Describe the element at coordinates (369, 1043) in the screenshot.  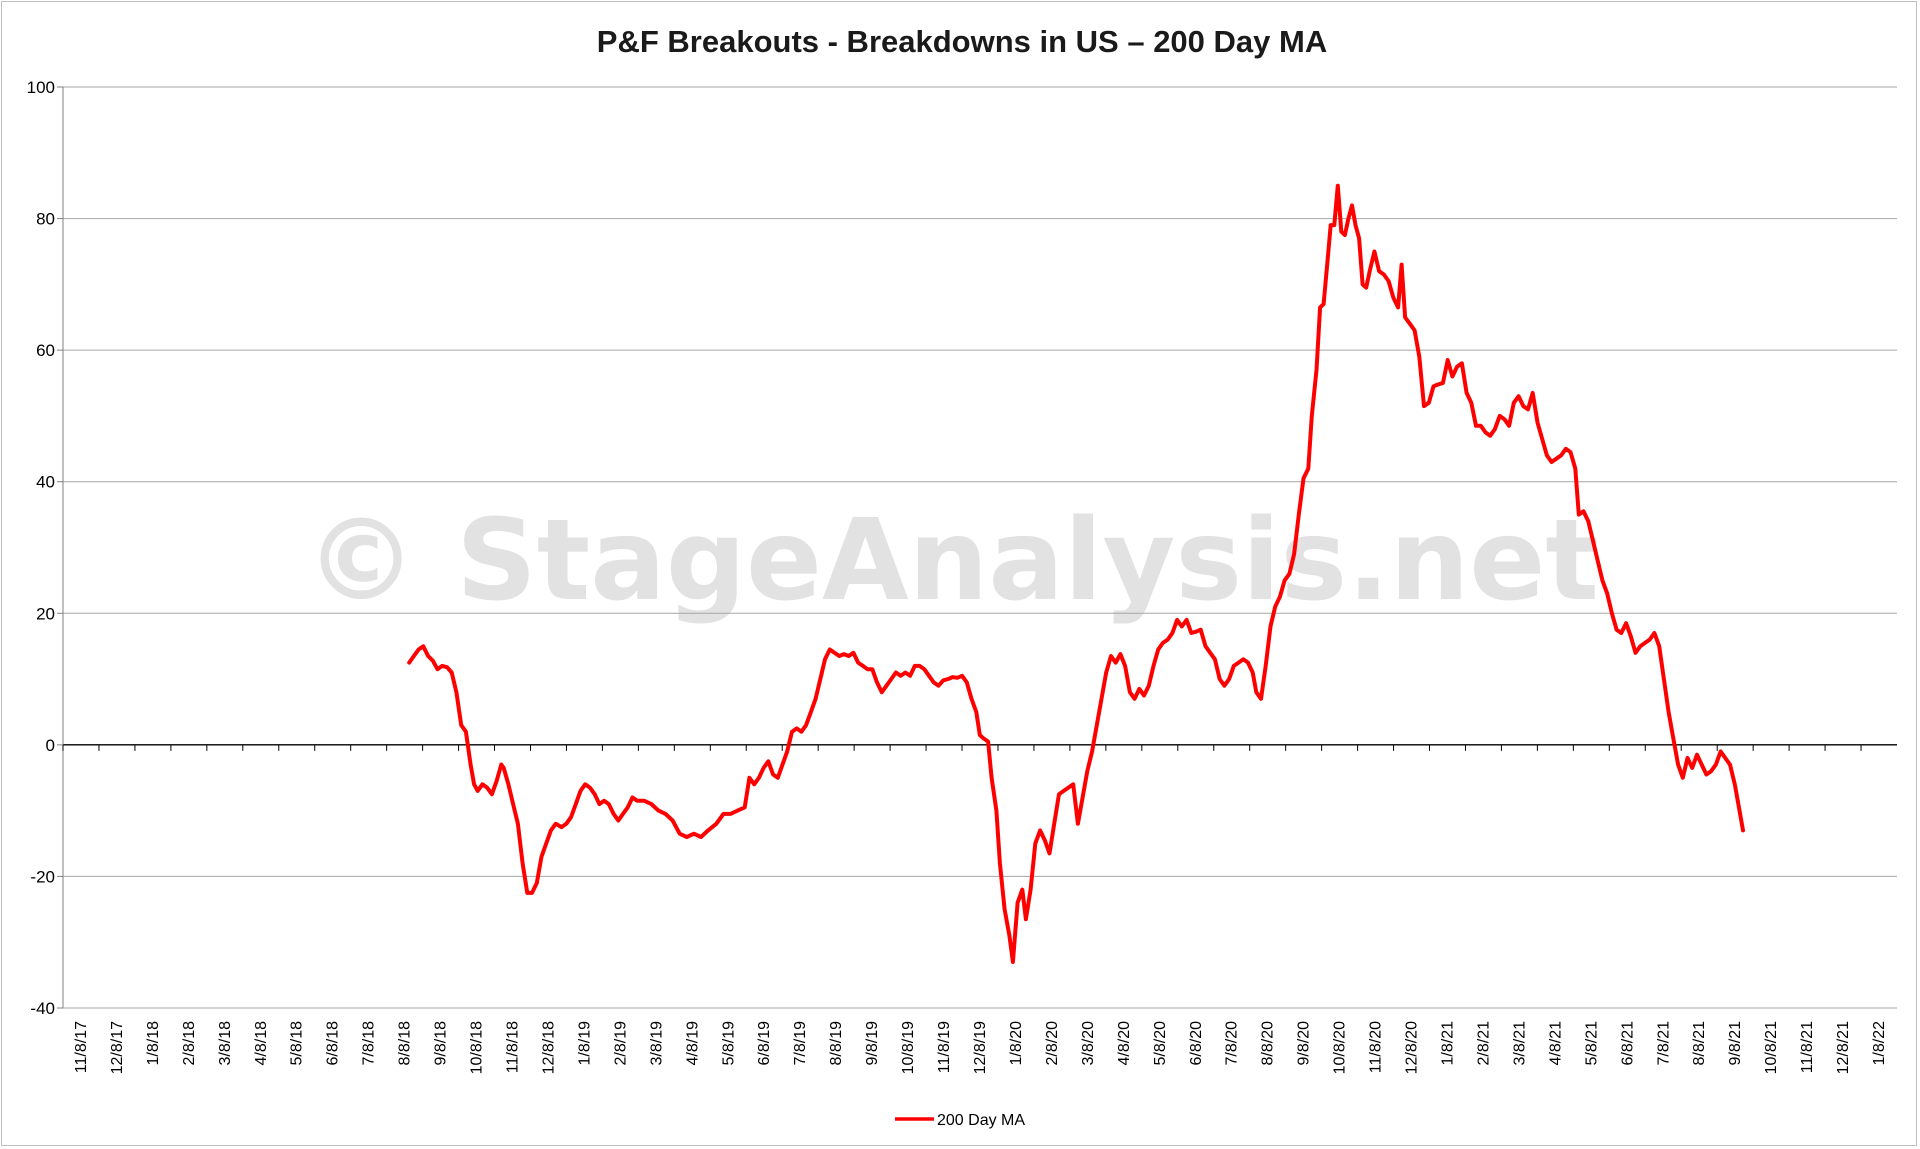
I see `x-tick-label: 7/8/18` at that location.